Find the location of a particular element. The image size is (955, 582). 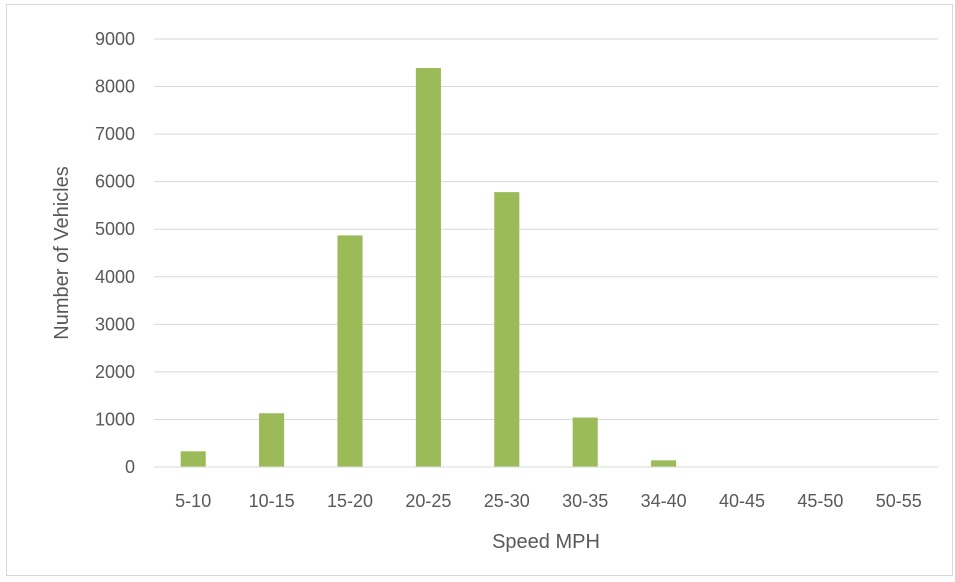

x-tick-label: 50-55 is located at coordinates (899, 501).